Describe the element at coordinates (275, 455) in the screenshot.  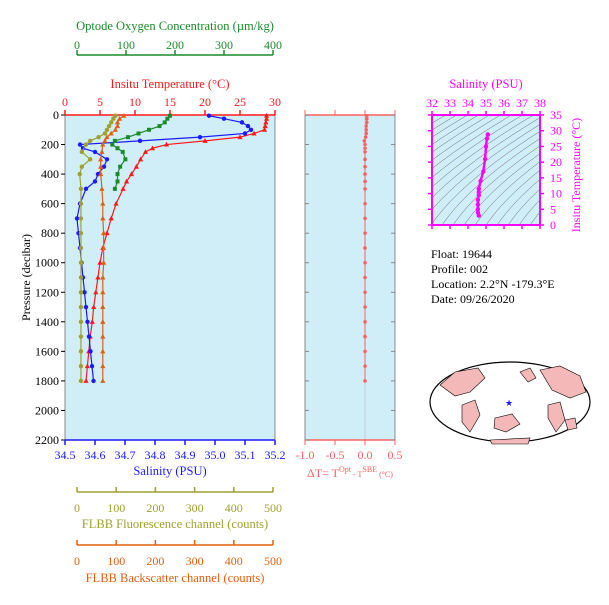
I see `salinity-tick-label: 35.2` at that location.